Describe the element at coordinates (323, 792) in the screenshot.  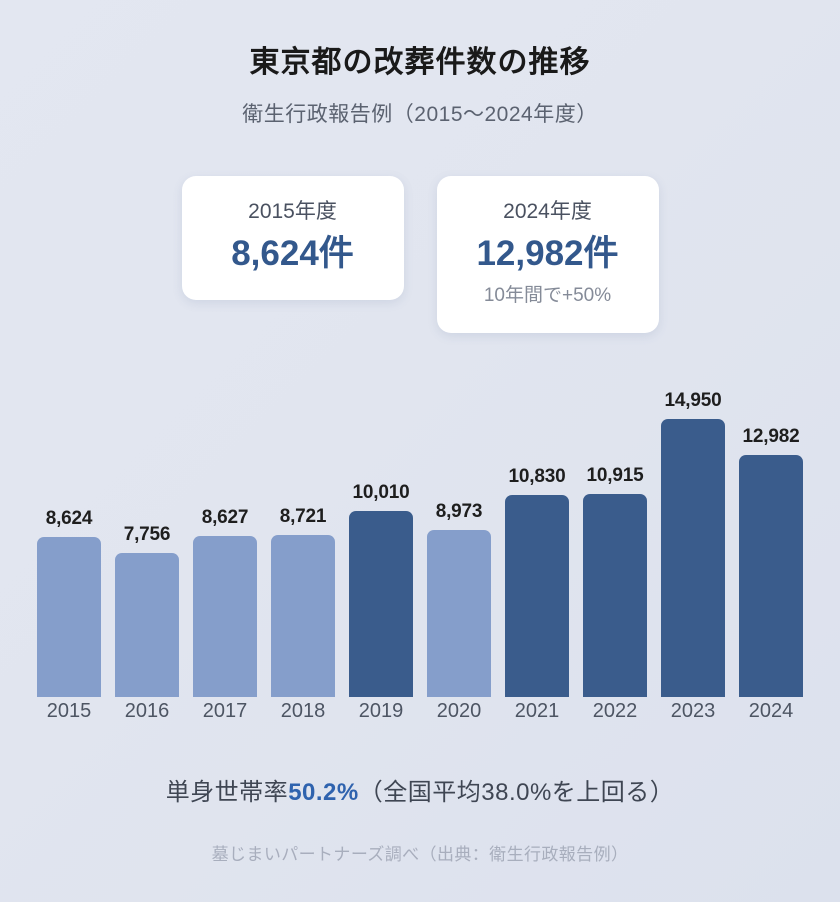
I see `footnote-highlight: 50.2%` at that location.